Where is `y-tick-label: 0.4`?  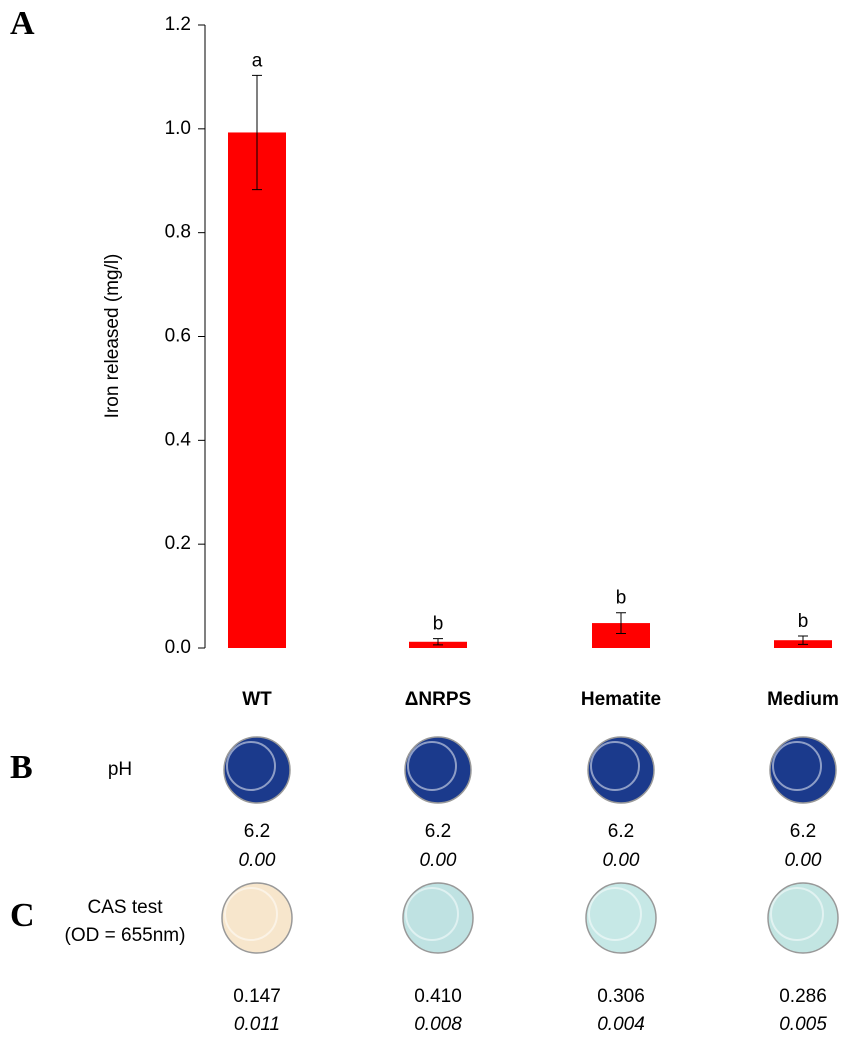
y-tick-label: 0.4 is located at coordinates (178, 439).